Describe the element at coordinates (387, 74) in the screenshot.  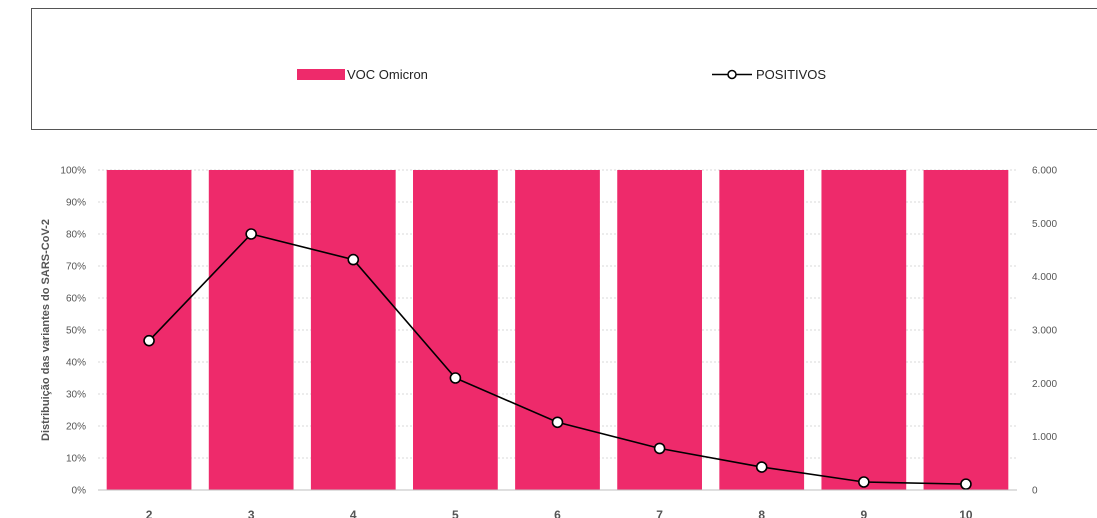
I see `legend-label-voc-omicron: VOC Omicron` at that location.